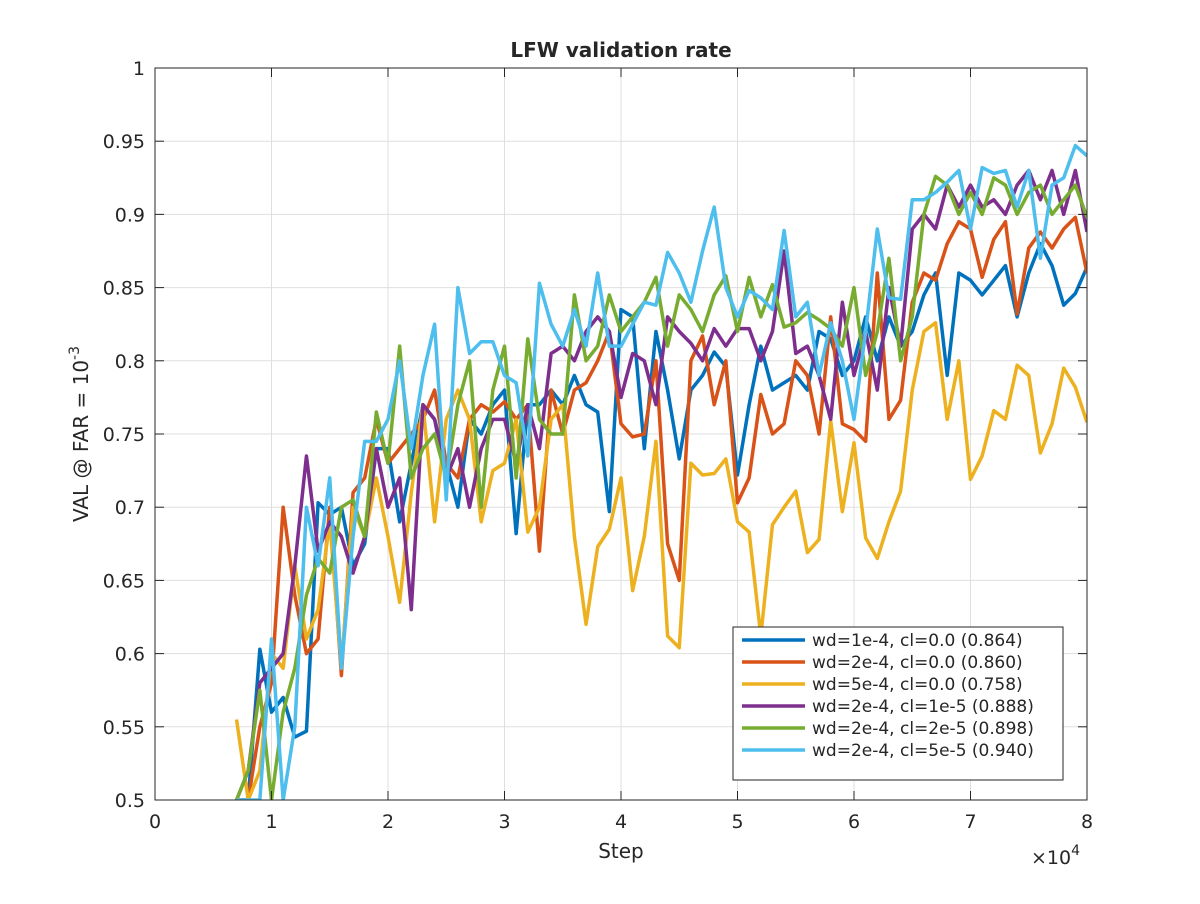 Image resolution: width=1200 pixels, height=904 pixels. Describe the element at coordinates (124, 289) in the screenshot. I see `y-tick-label: 0.85` at that location.